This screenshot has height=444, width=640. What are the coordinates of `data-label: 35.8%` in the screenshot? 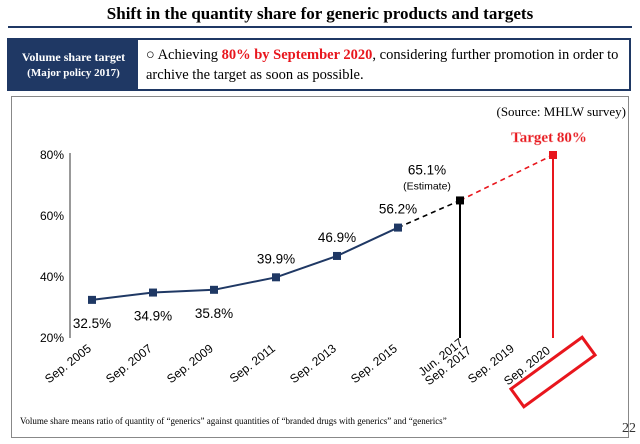 It's located at (214, 313).